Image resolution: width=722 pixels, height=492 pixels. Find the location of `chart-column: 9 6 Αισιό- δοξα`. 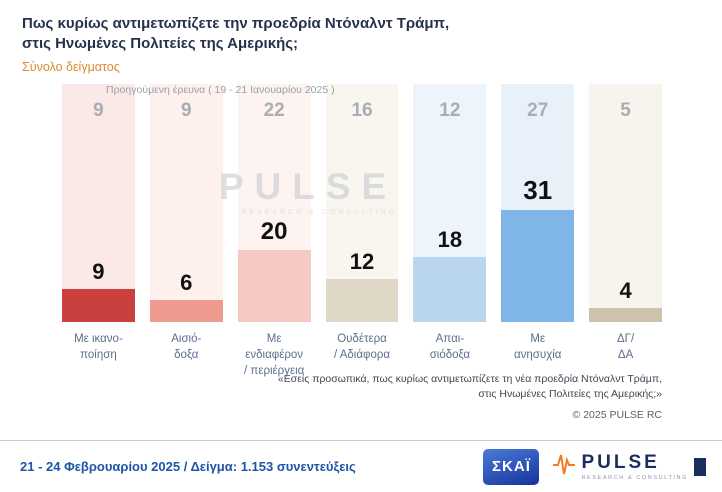

chart-column: 9 6 Αισιό- δοξα is located at coordinates (186, 231).